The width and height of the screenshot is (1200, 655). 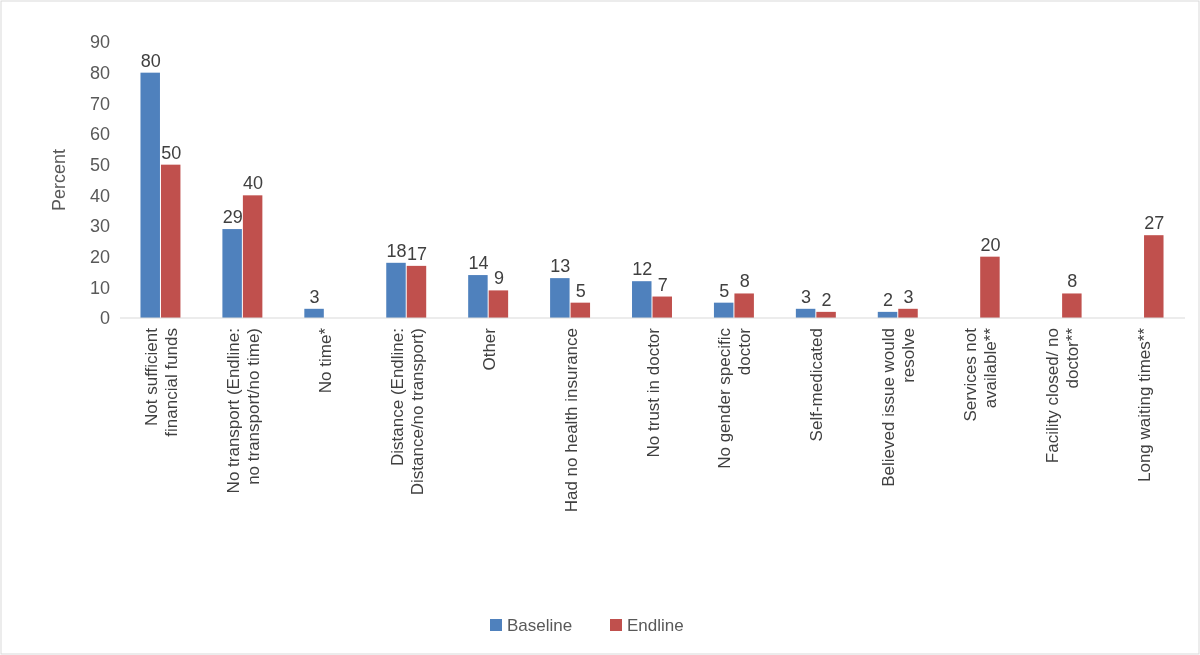 What do you see at coordinates (478, 263) in the screenshot?
I see `data-label: 14` at bounding box center [478, 263].